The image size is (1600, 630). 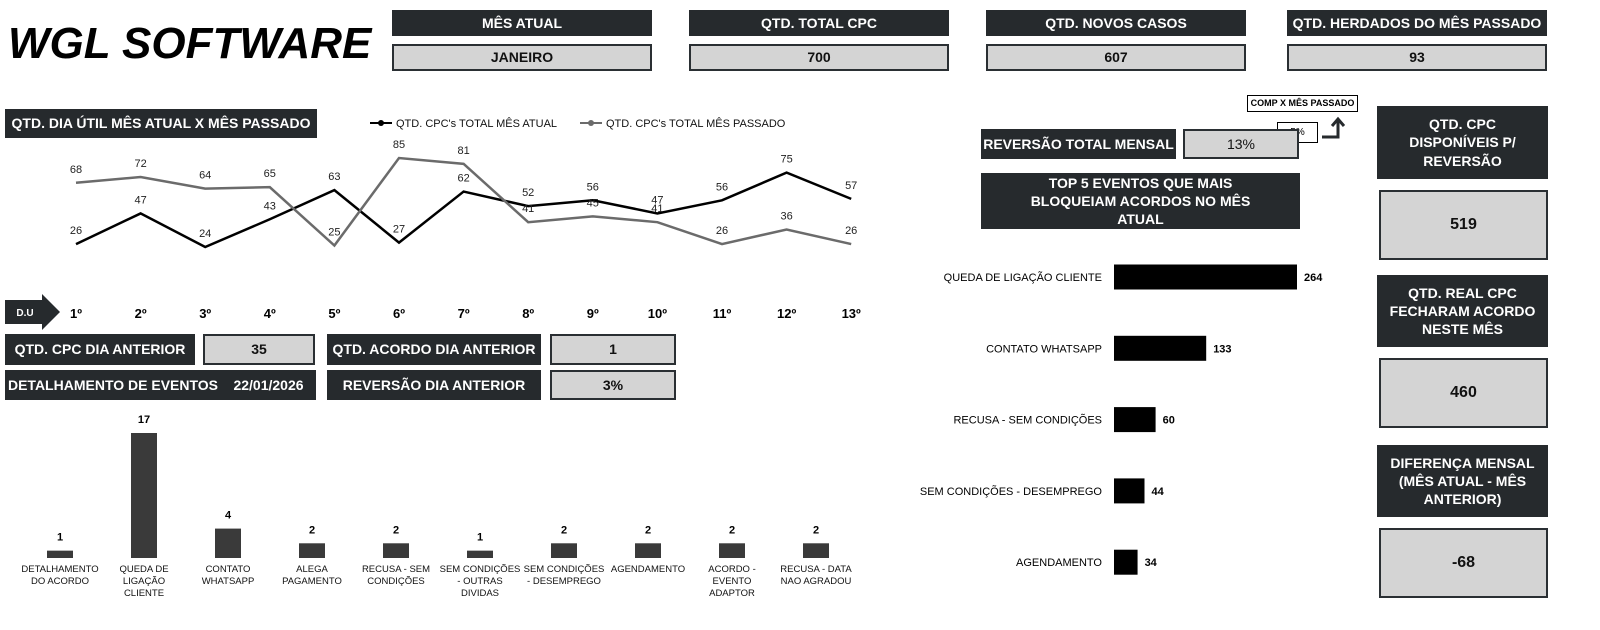 I want to click on legend-label: QTD. CPC's TOTAL MÊS PASSADO, so click(x=696, y=123).